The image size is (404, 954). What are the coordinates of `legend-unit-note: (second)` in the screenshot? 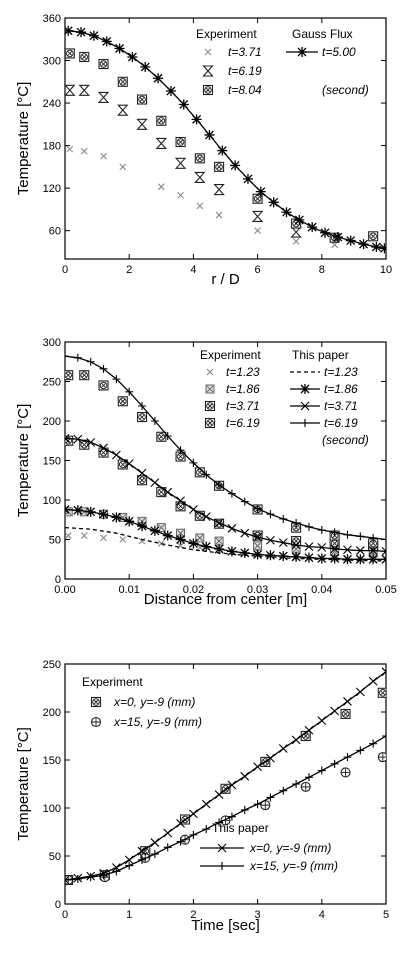 It's located at (345, 90).